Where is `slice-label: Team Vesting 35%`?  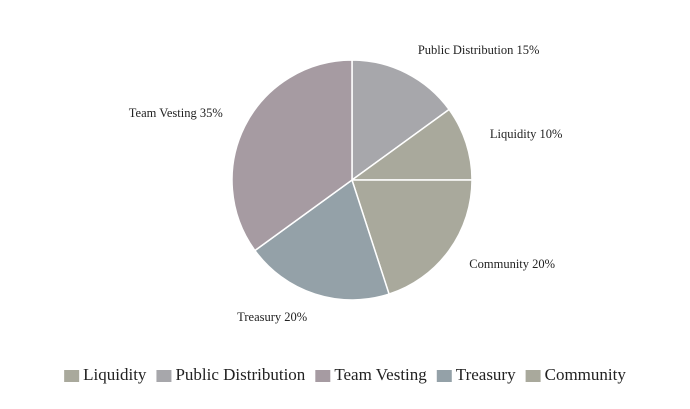 slice-label: Team Vesting 35% is located at coordinates (176, 113).